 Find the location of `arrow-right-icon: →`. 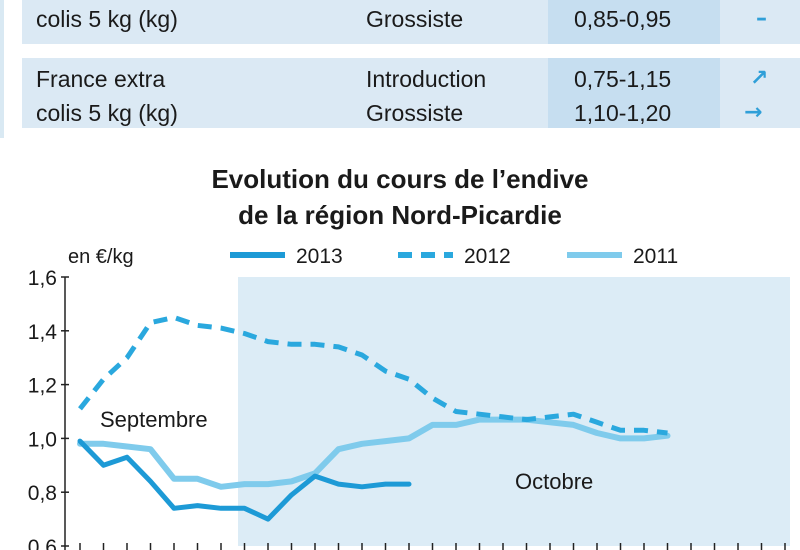

arrow-right-icon: → is located at coordinates (753, 112).